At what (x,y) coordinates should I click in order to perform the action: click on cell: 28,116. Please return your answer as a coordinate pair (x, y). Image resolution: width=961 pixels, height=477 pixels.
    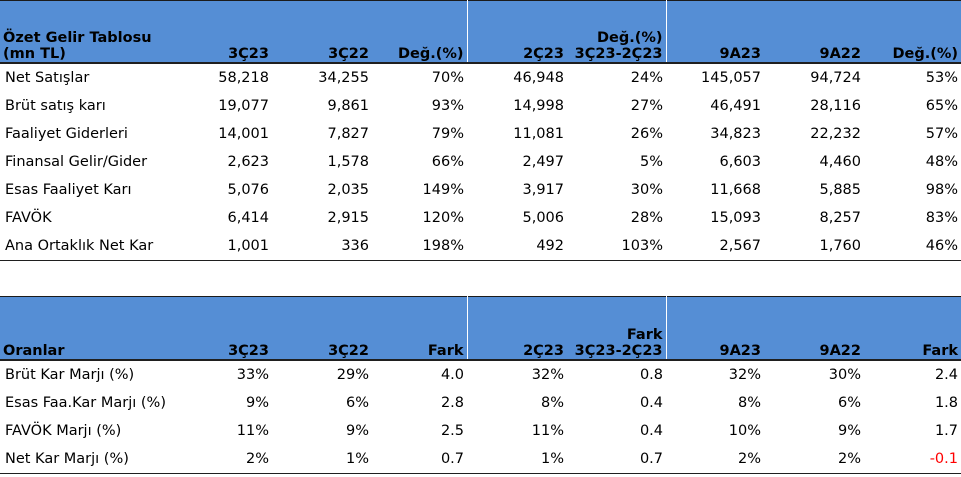
    Looking at the image, I should click on (814, 106).